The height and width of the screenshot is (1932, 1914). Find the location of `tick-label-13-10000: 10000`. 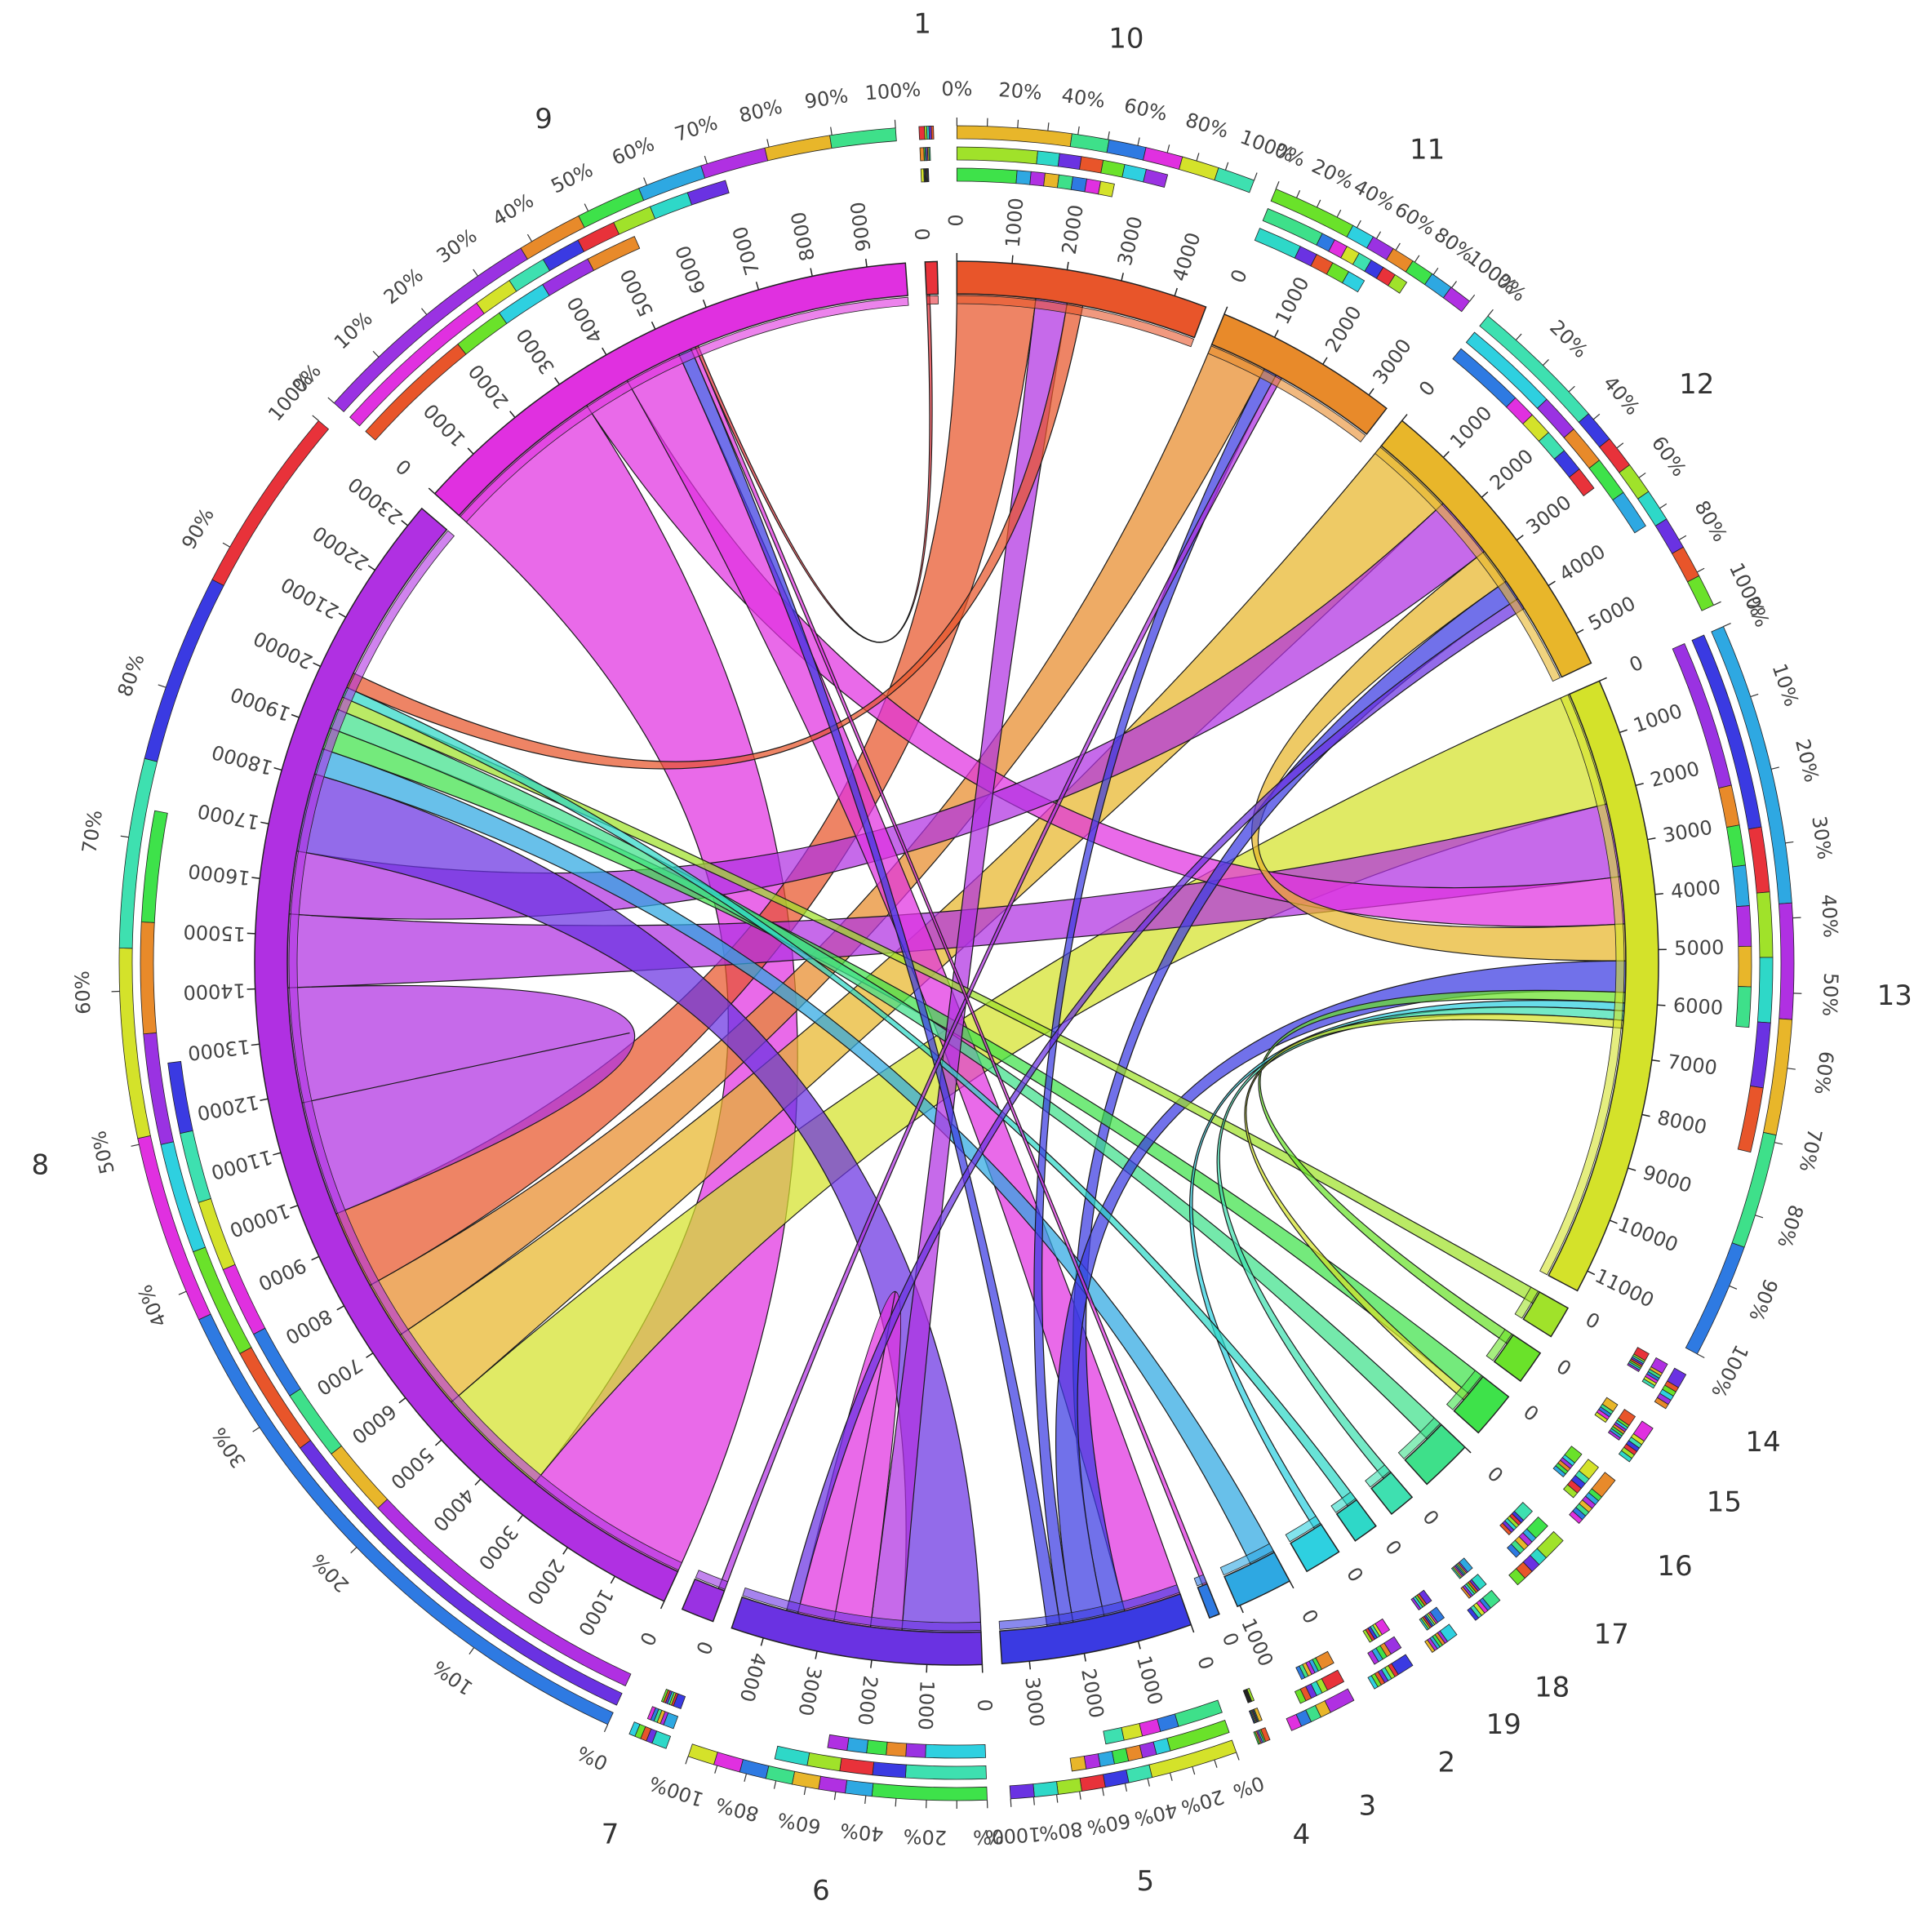

tick-label-13-10000: 10000 is located at coordinates (1648, 1234).